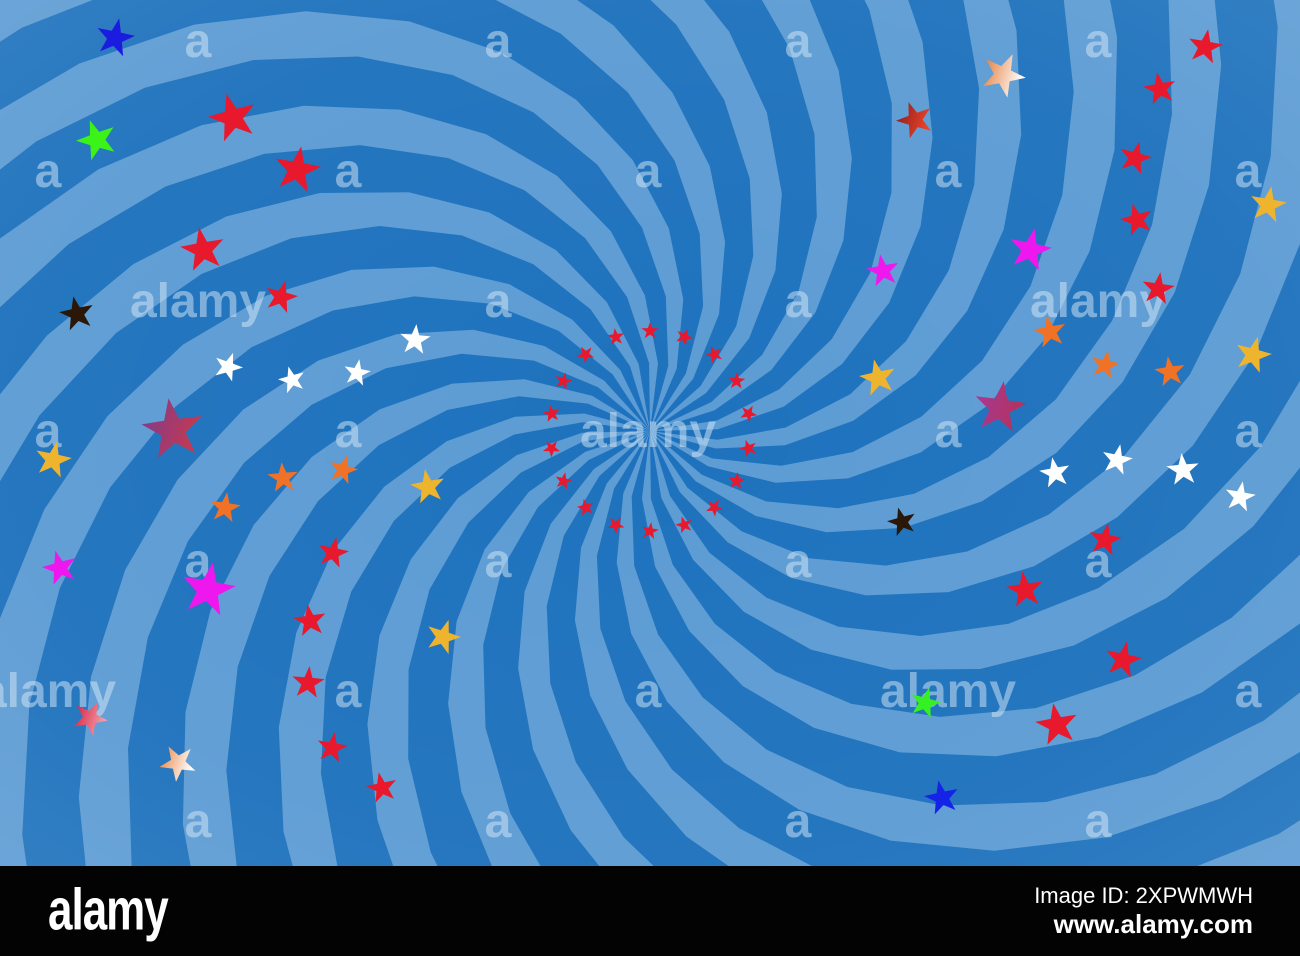 This screenshot has width=1300, height=956. What do you see at coordinates (108, 910) in the screenshot?
I see `alamy-logo: alamy` at bounding box center [108, 910].